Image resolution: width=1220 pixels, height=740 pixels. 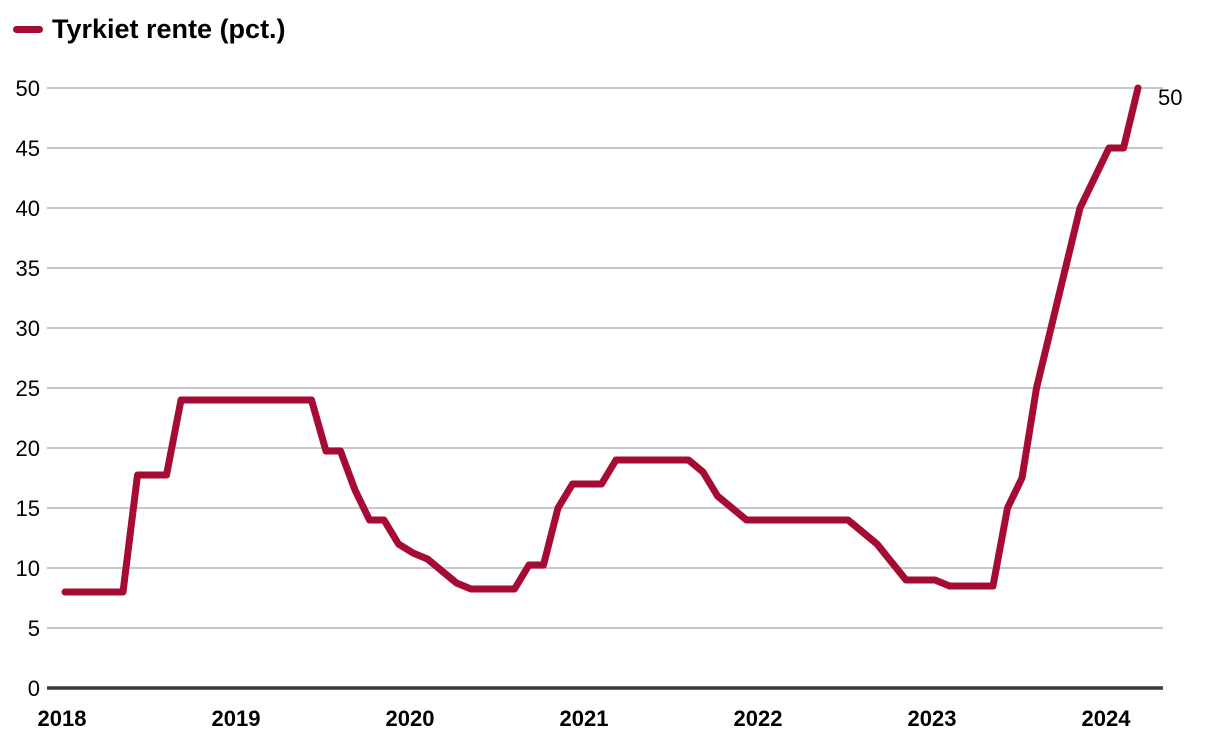 What do you see at coordinates (1107, 718) in the screenshot?
I see `x-axis-tick-label: 2024` at bounding box center [1107, 718].